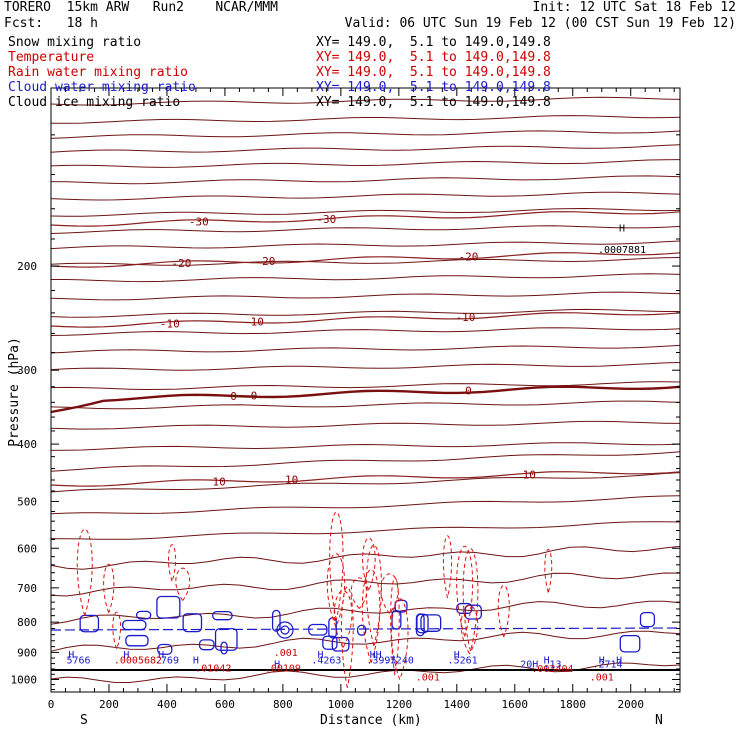  What do you see at coordinates (552, 665) in the screenshot?
I see `extremum-label: .13` at bounding box center [552, 665].